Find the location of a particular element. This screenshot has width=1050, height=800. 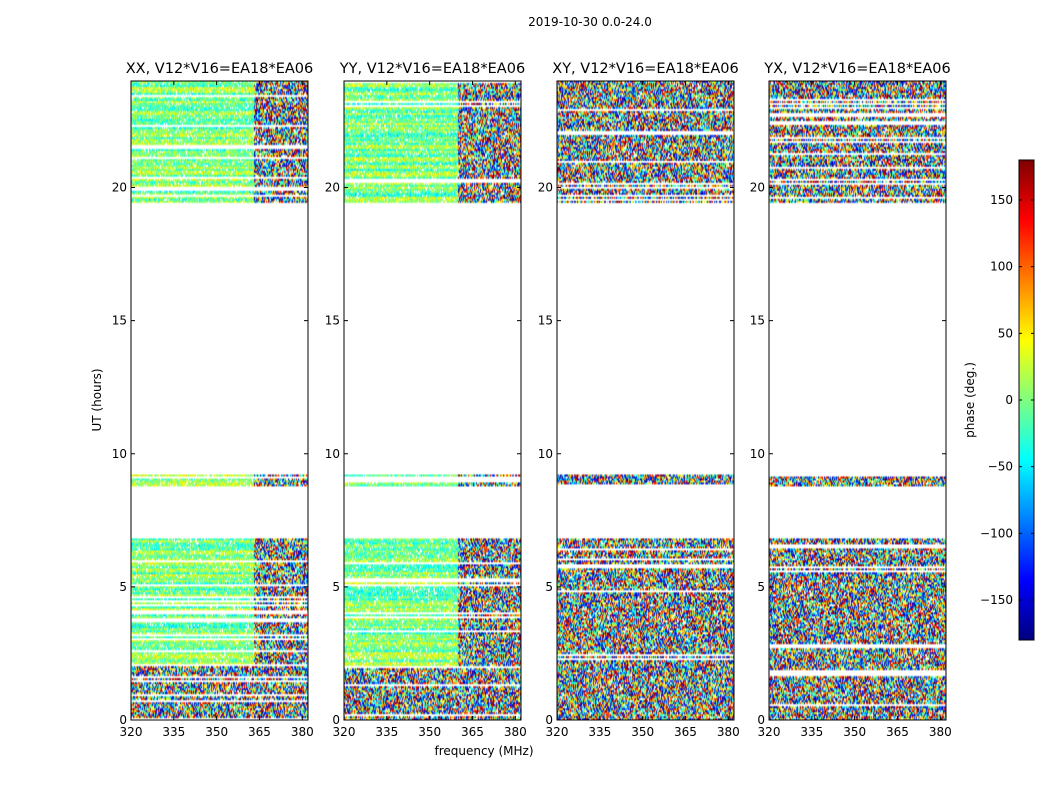

panel-title: XX, V12*V16=EA18*EA06 is located at coordinates (220, 69).